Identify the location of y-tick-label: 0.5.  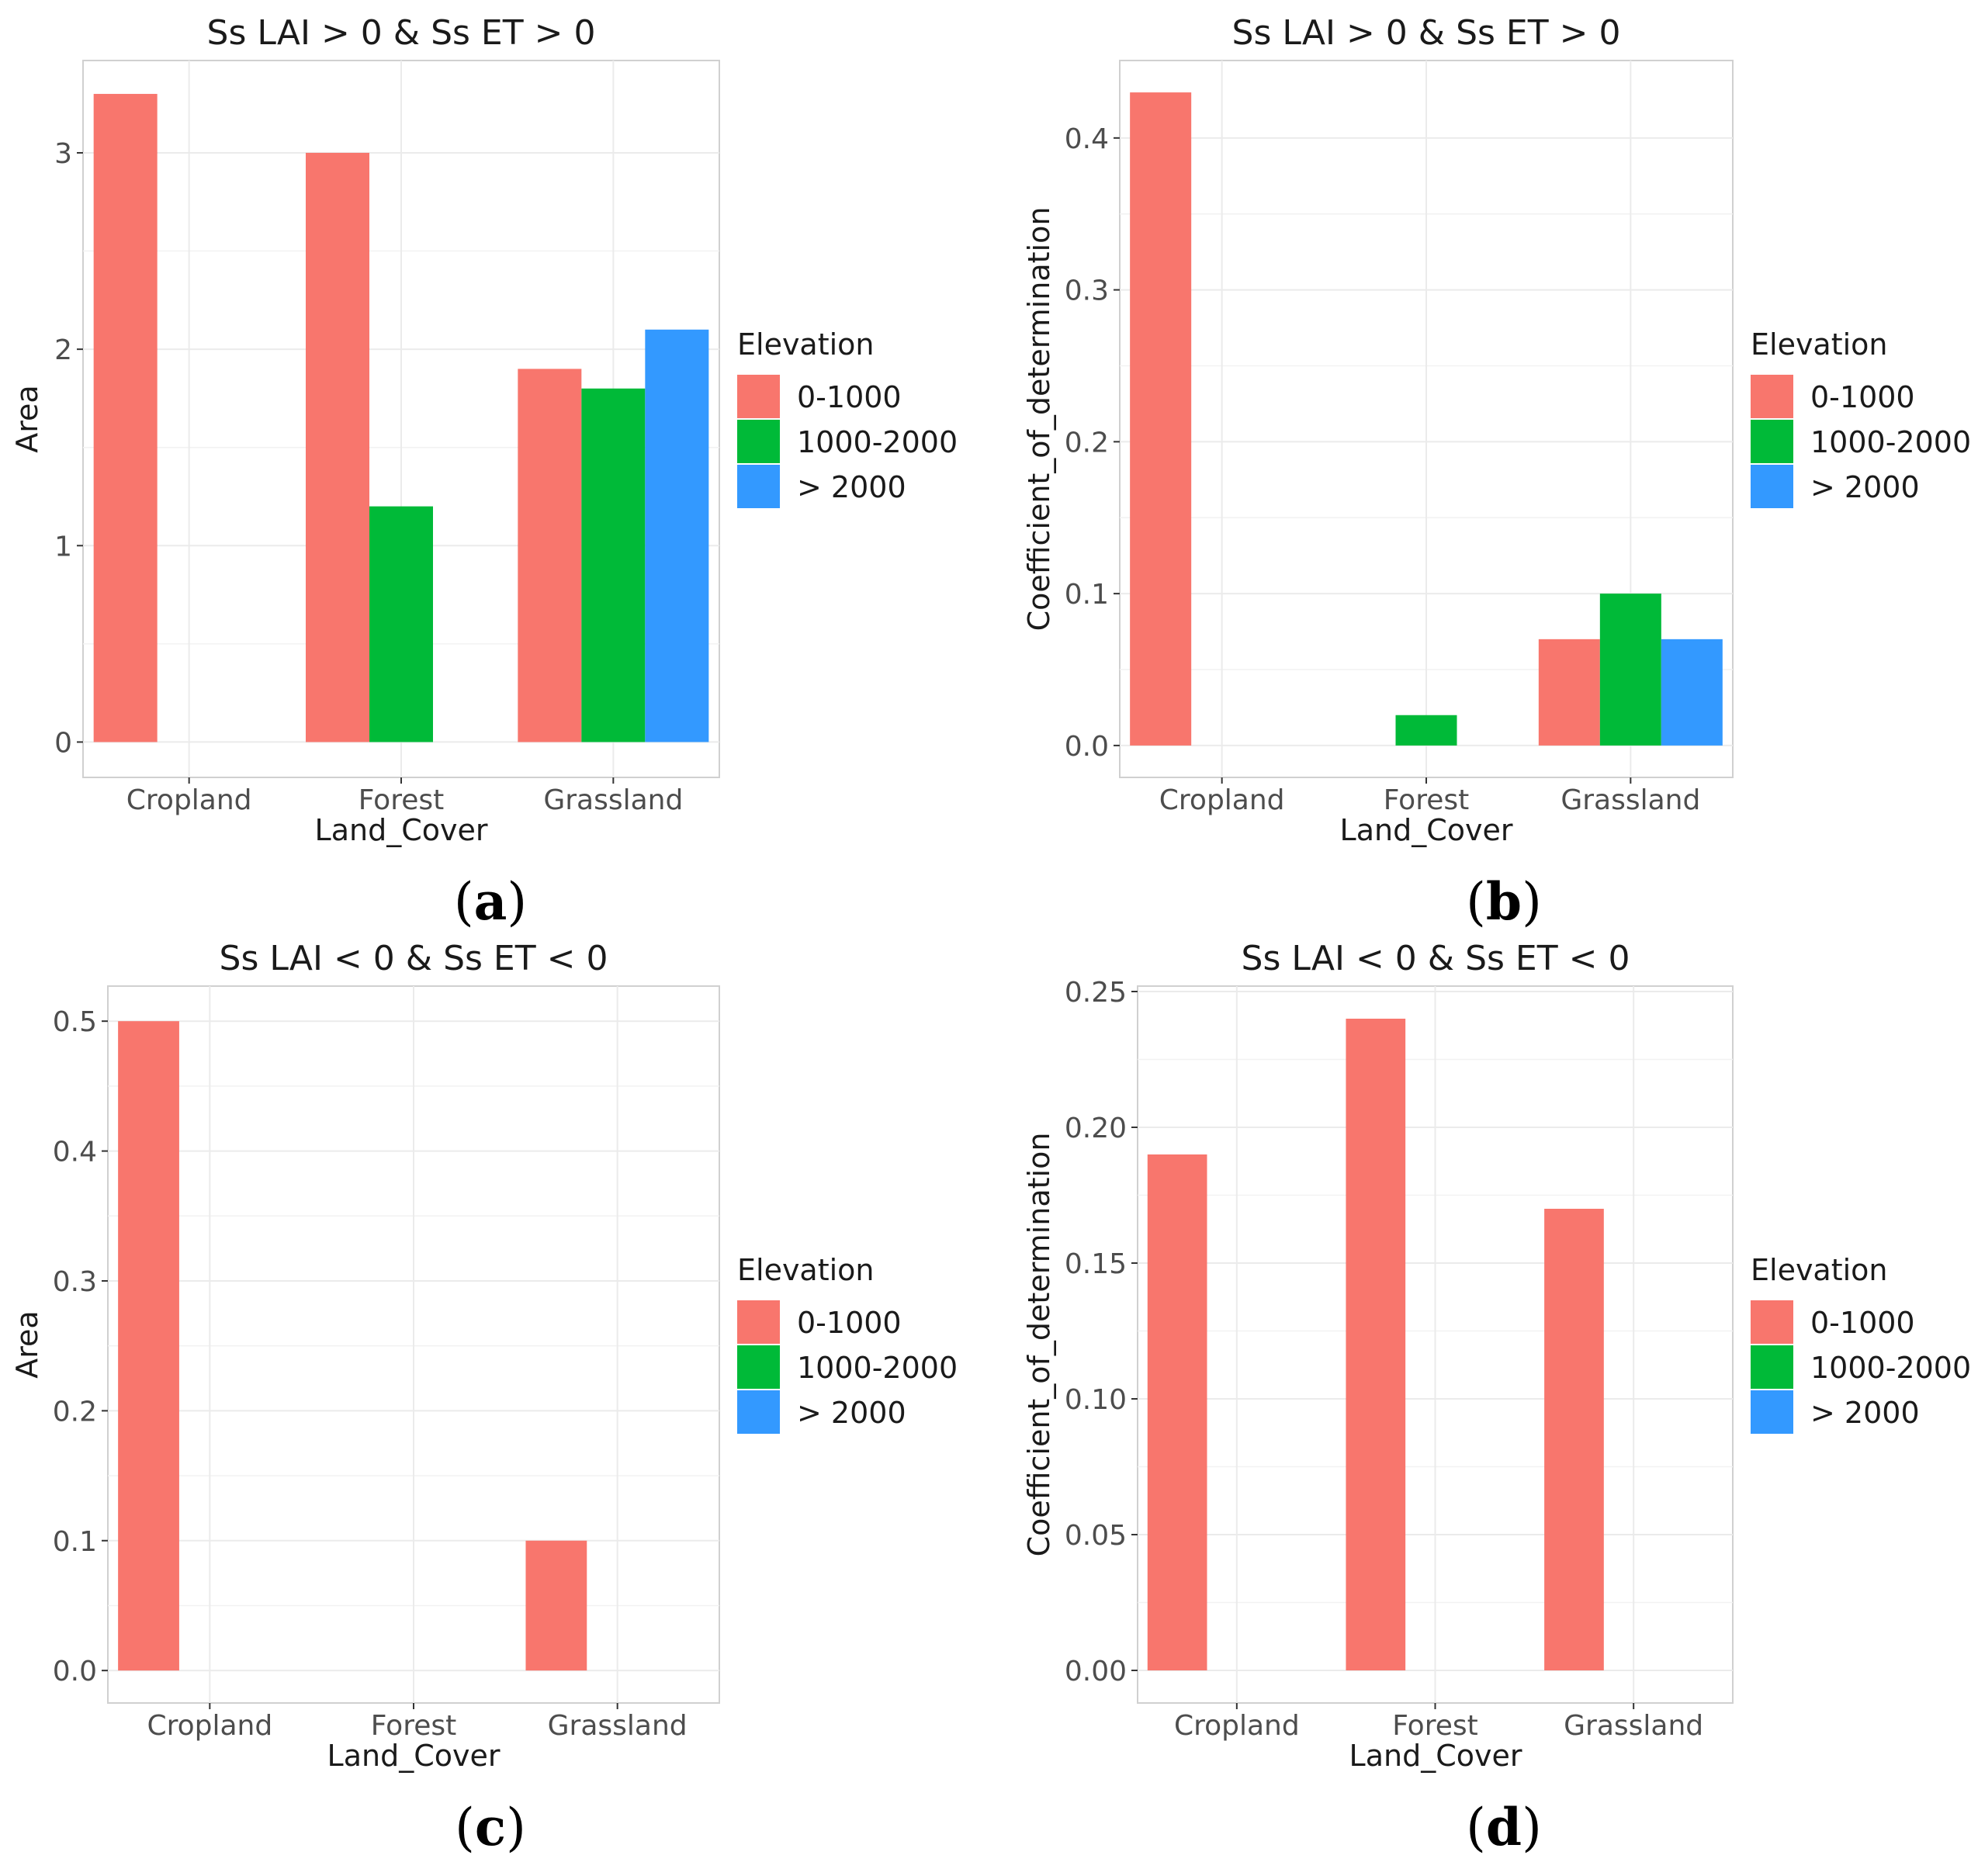
(75, 1022).